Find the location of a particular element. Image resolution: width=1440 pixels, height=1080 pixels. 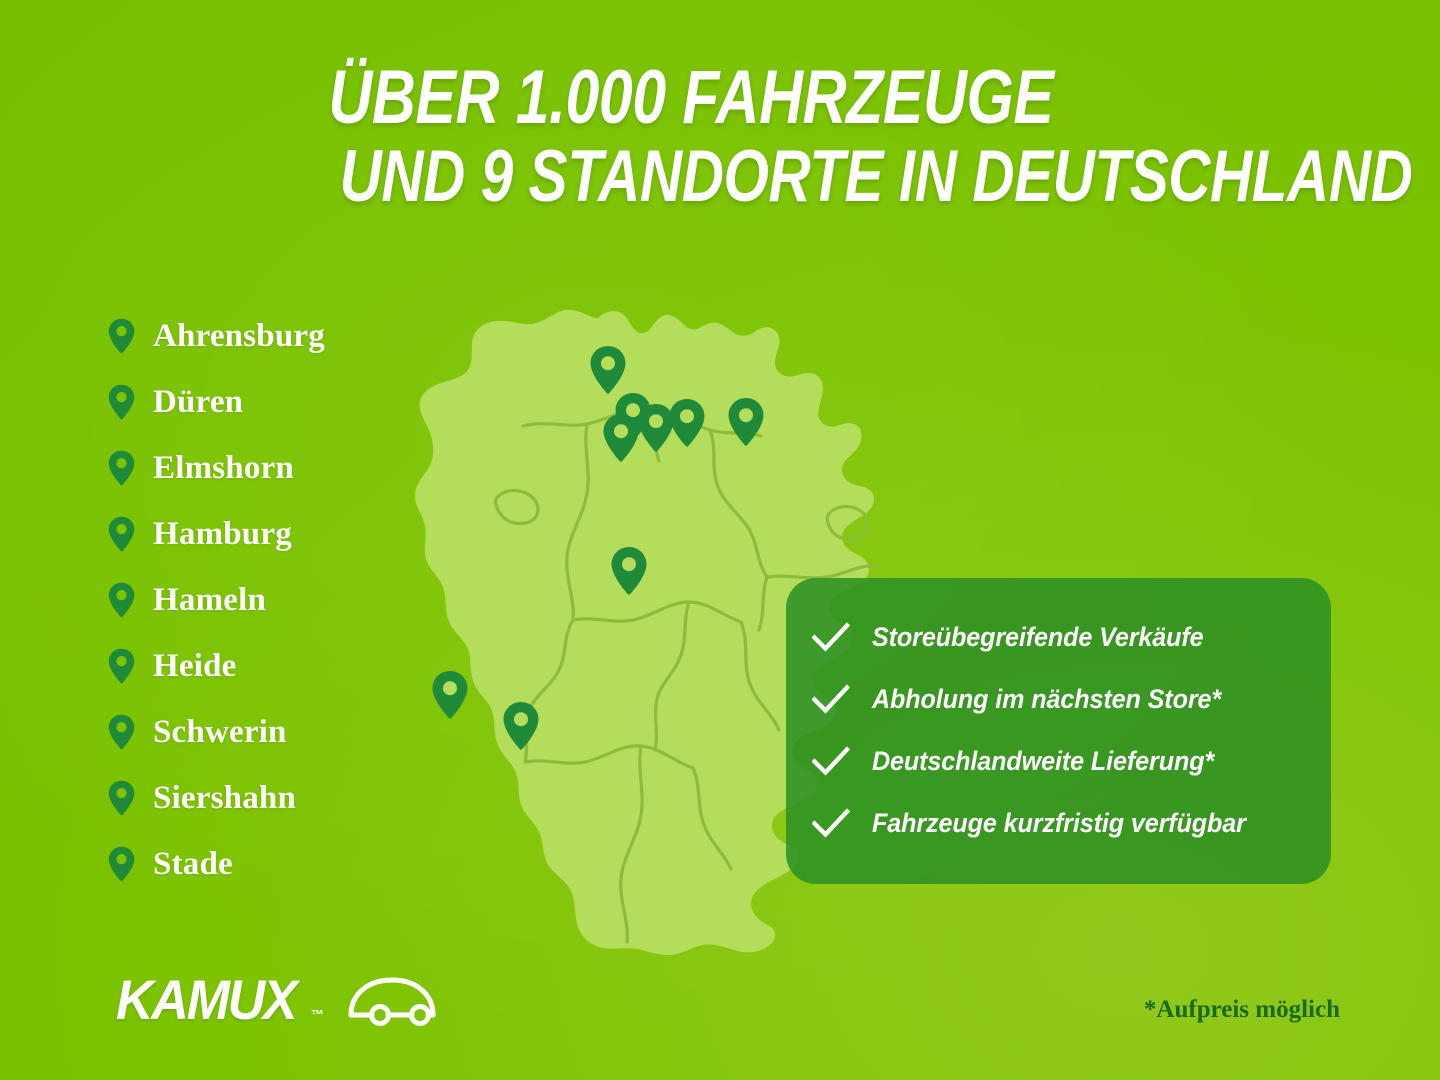

feature-label: Deutschlandweite Lieferung* is located at coordinates (1043, 760).